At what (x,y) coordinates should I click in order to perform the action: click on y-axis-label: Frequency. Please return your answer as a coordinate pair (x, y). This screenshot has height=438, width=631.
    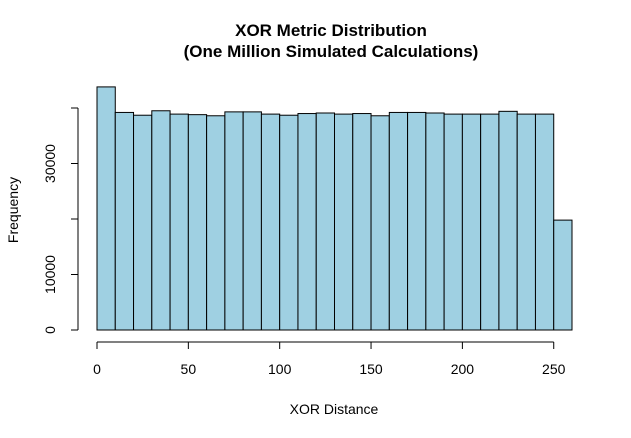
    Looking at the image, I should click on (13, 210).